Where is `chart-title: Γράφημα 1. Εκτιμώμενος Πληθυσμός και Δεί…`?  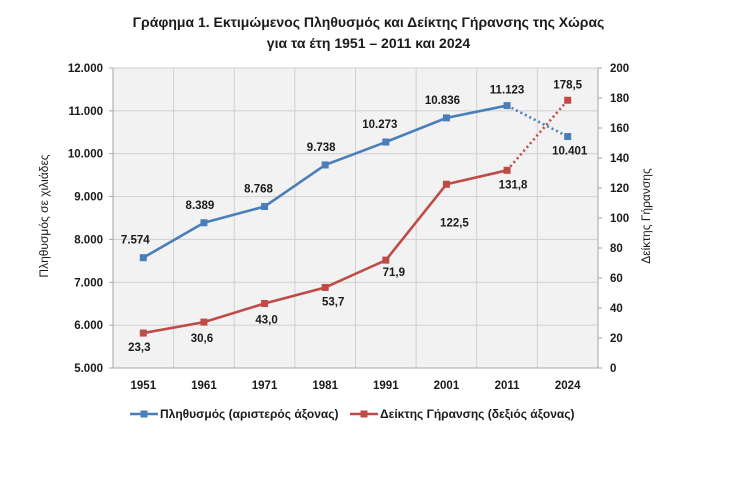
chart-title: Γράφημα 1. Εκτιμώμενος Πληθυσμός και Δεί… is located at coordinates (368, 22).